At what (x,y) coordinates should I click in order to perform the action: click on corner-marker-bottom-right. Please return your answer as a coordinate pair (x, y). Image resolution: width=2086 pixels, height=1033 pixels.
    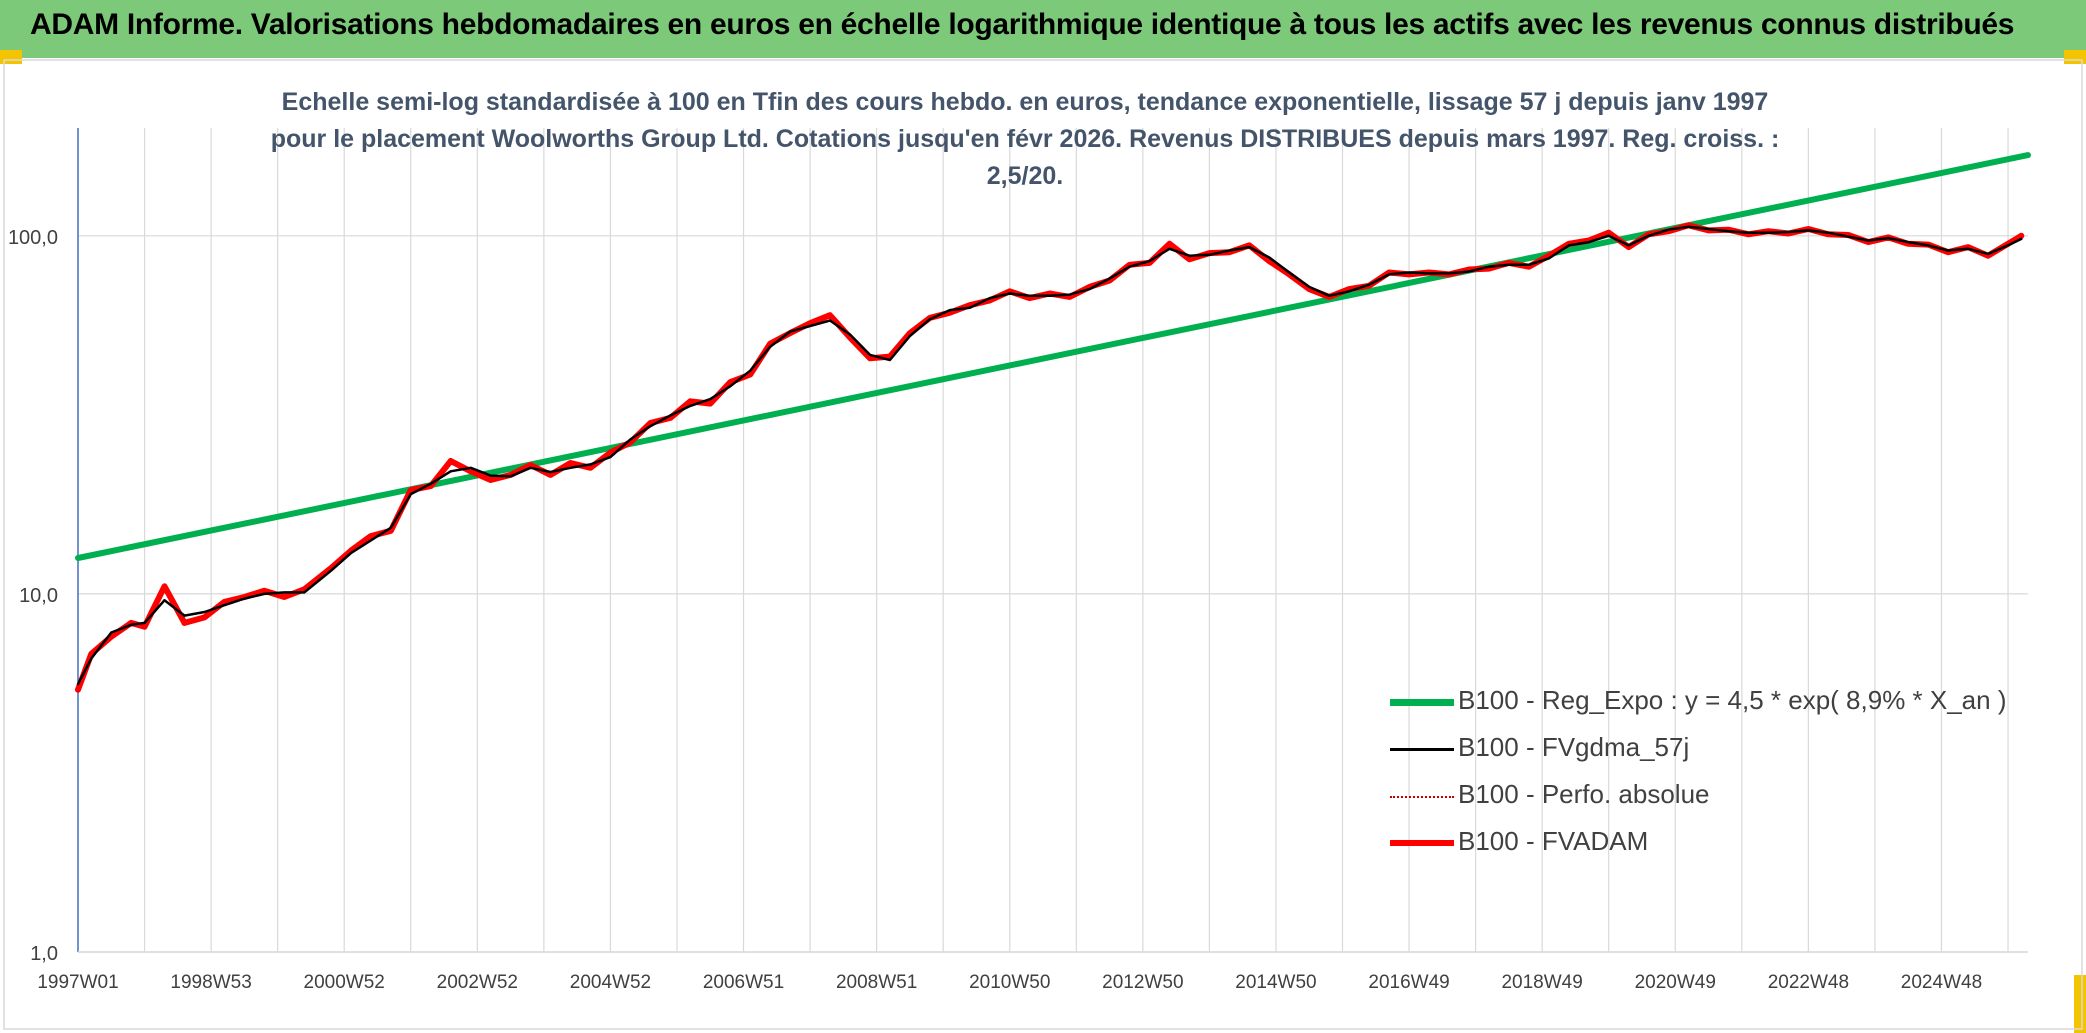
    Looking at the image, I should click on (2080, 1004).